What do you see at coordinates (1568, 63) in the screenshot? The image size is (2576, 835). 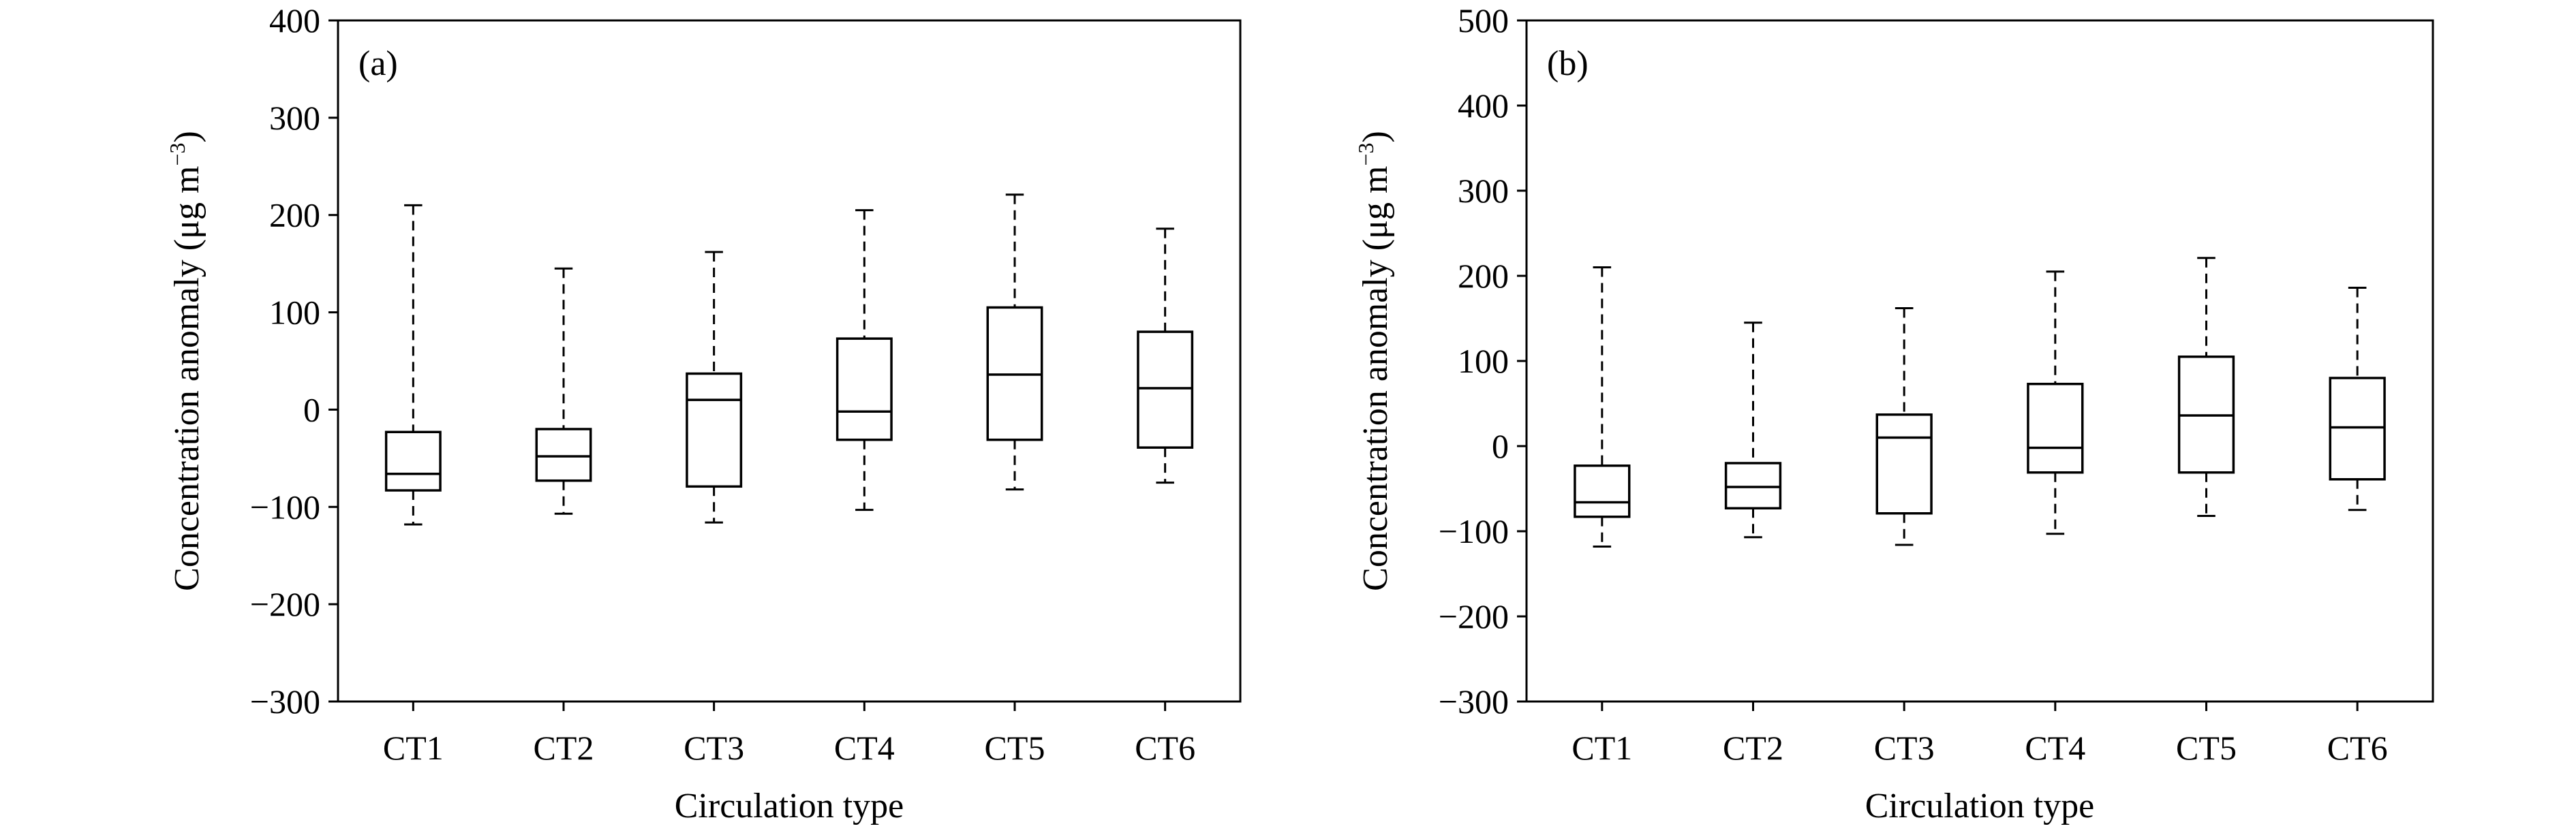 I see `panel-label: (b)` at bounding box center [1568, 63].